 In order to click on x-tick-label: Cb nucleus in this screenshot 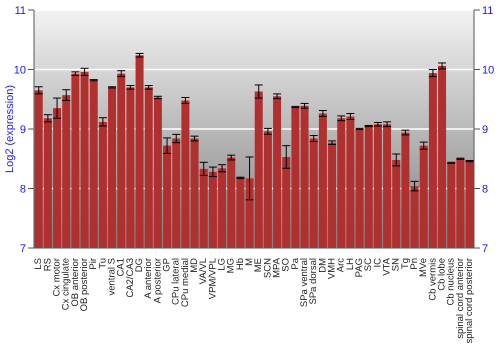, I will do `click(451, 282)`.